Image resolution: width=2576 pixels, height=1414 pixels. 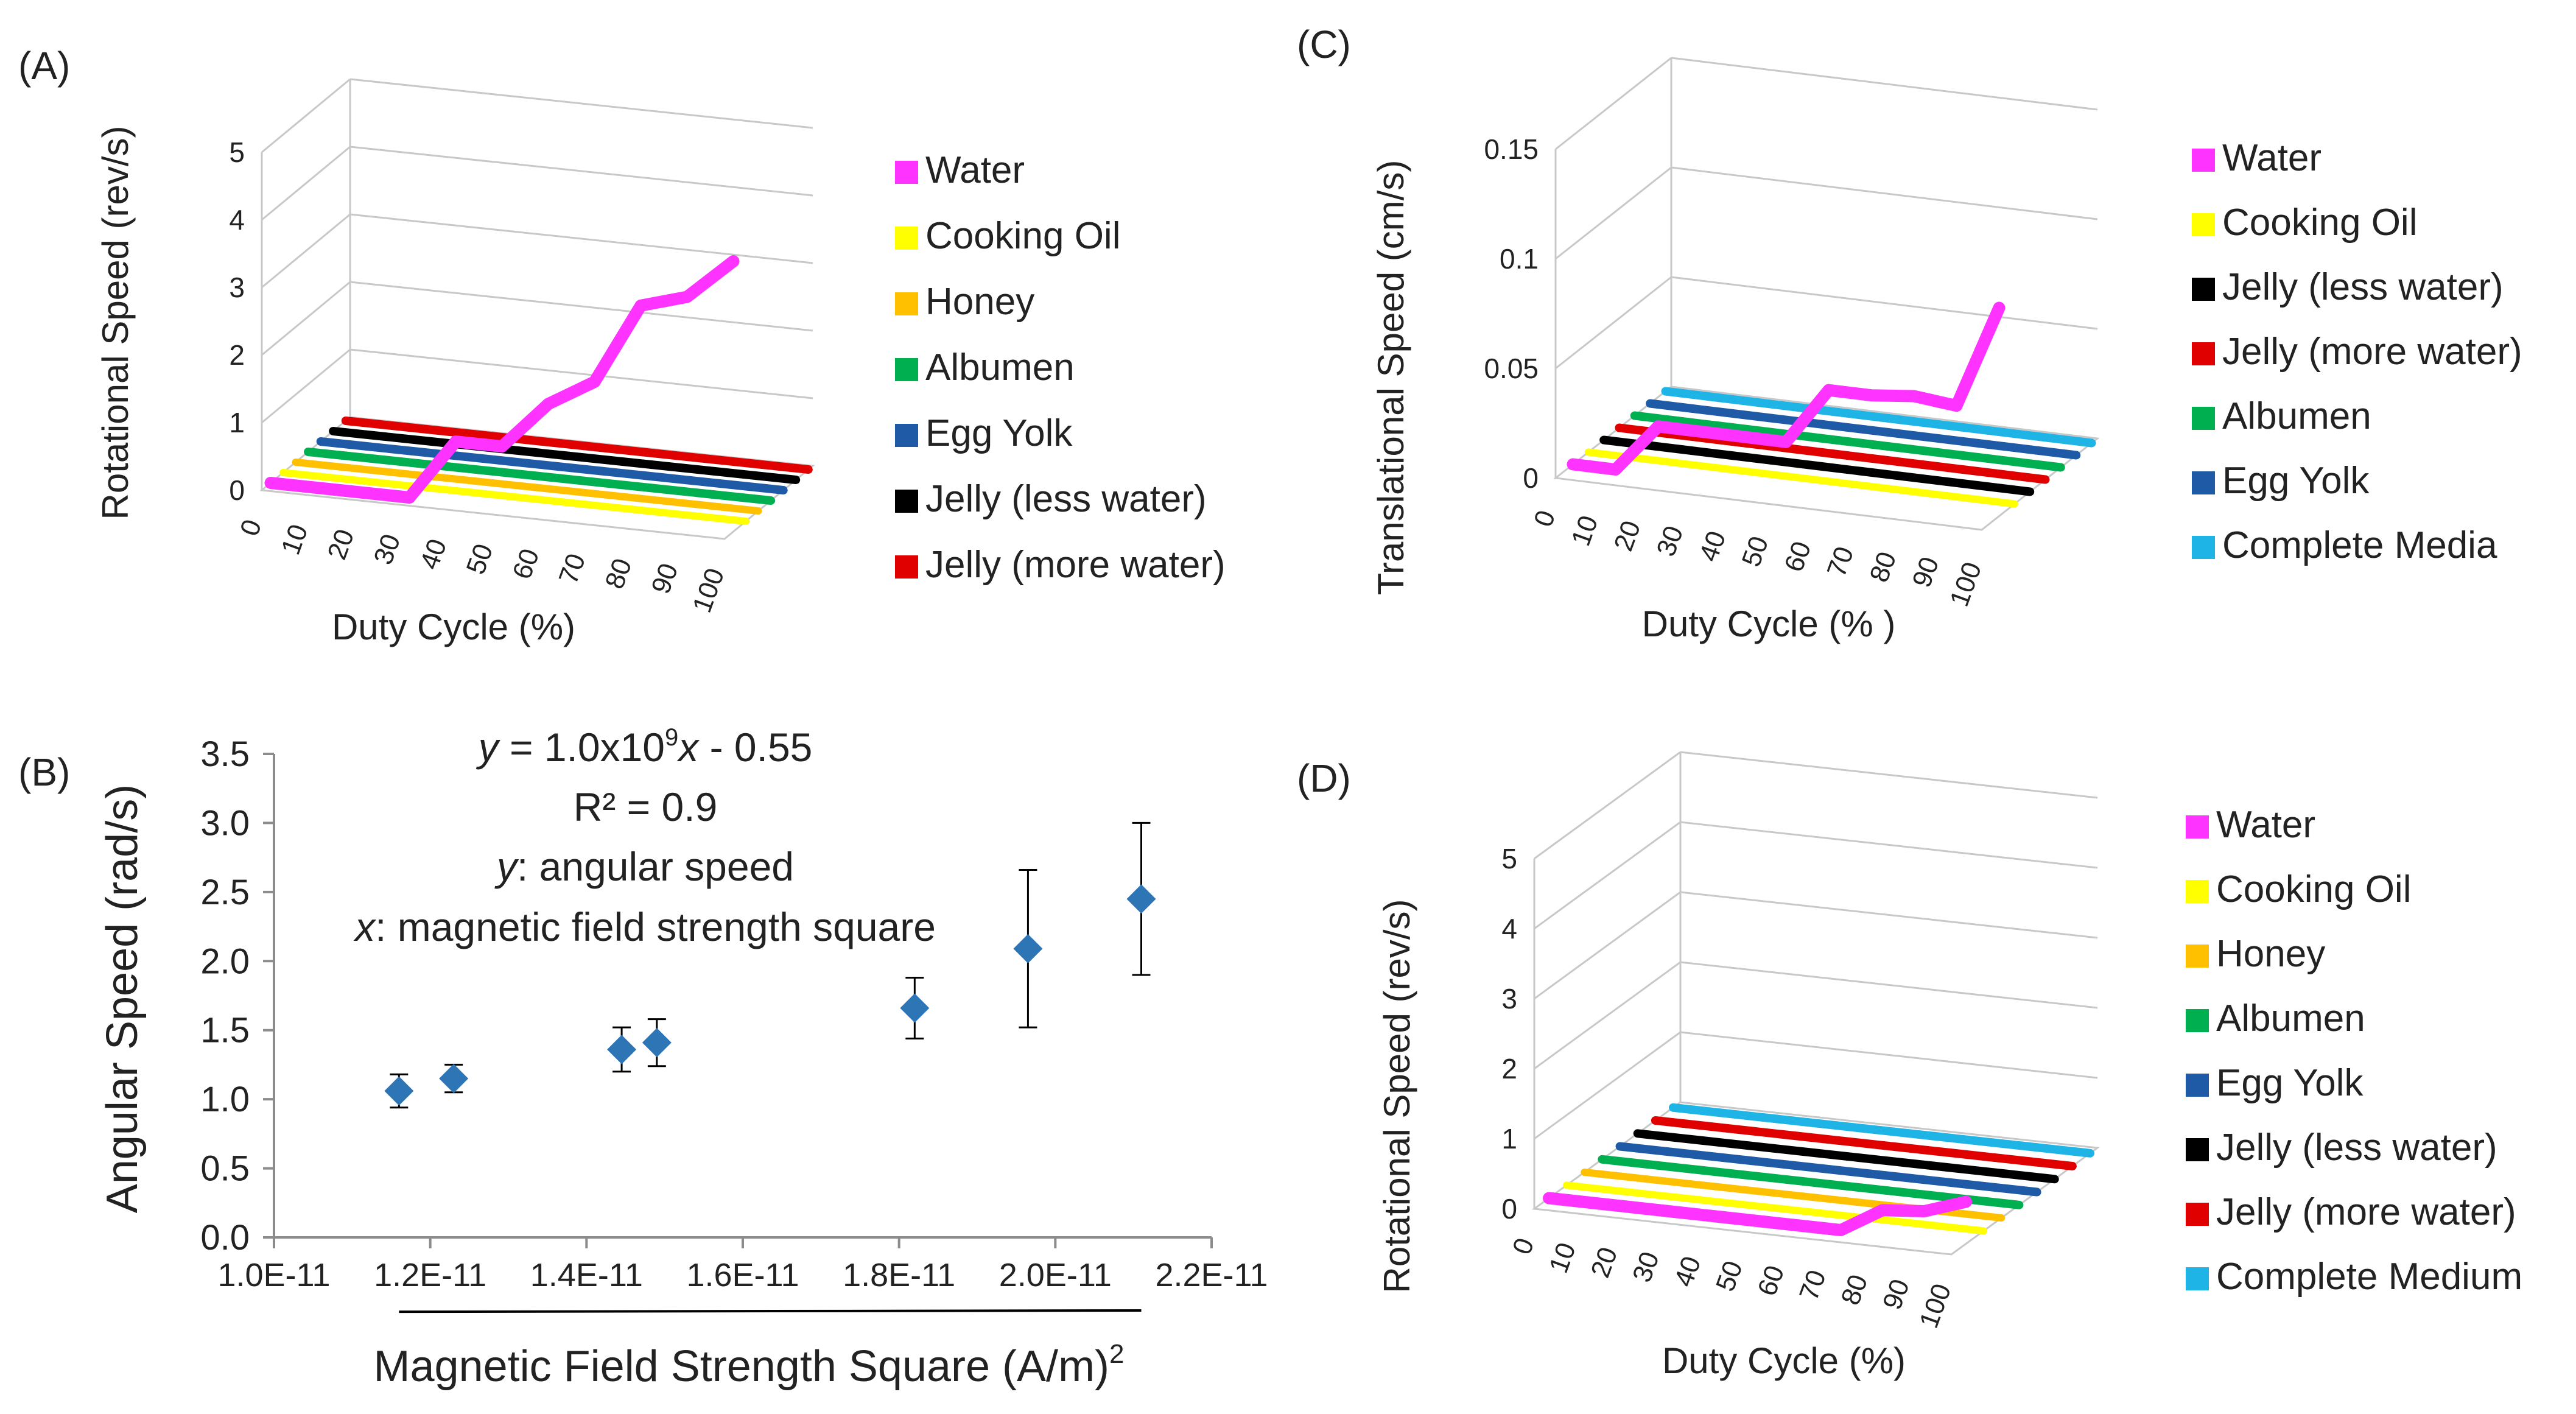 I want to click on legend-swatch-jelly-less-water, so click(x=2203, y=289).